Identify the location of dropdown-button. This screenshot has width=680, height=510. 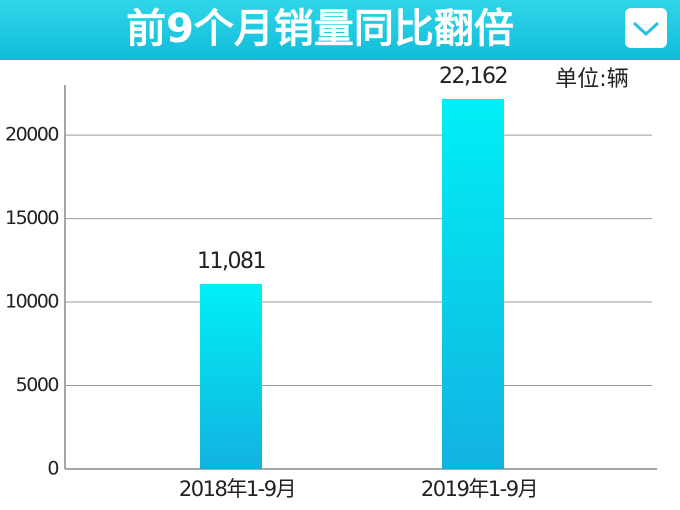
(646, 28).